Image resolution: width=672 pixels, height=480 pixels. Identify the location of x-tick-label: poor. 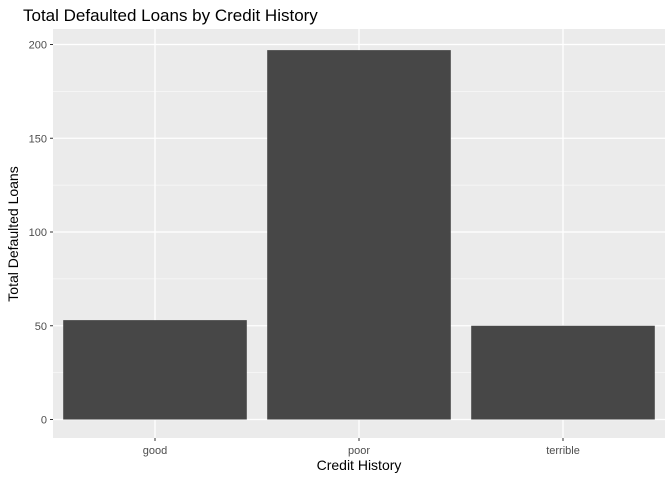
(359, 451).